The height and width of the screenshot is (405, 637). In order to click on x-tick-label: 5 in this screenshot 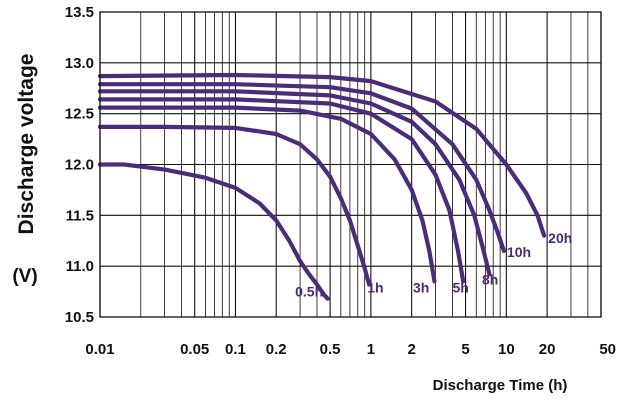, I will do `click(465, 349)`.